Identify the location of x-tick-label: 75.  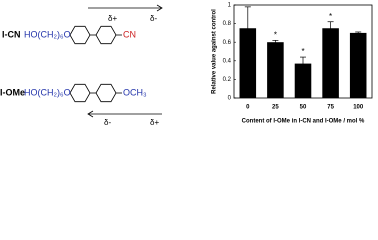
(330, 108).